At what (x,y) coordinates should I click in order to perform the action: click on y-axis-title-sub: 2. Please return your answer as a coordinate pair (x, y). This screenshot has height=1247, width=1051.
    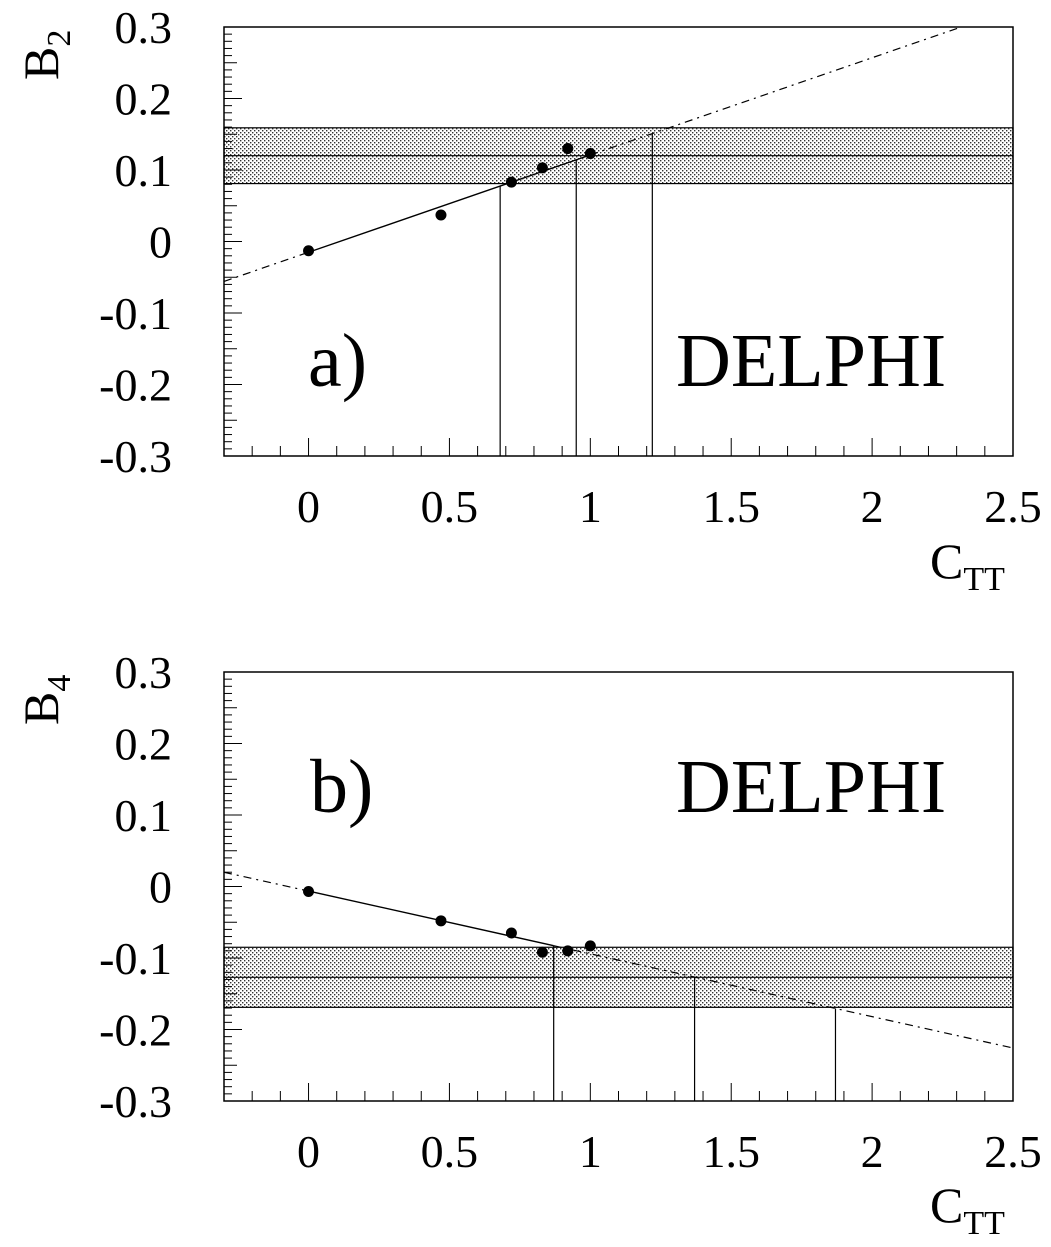
    Looking at the image, I should click on (59, 38).